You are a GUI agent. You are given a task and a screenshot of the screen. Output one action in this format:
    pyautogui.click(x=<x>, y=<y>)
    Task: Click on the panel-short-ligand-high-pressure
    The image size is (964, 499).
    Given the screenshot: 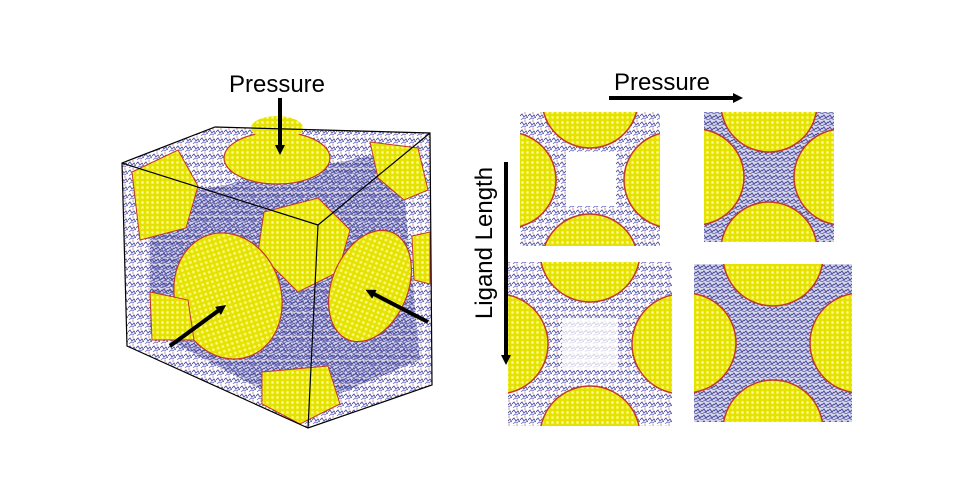 What is the action you would take?
    pyautogui.click(x=769, y=177)
    